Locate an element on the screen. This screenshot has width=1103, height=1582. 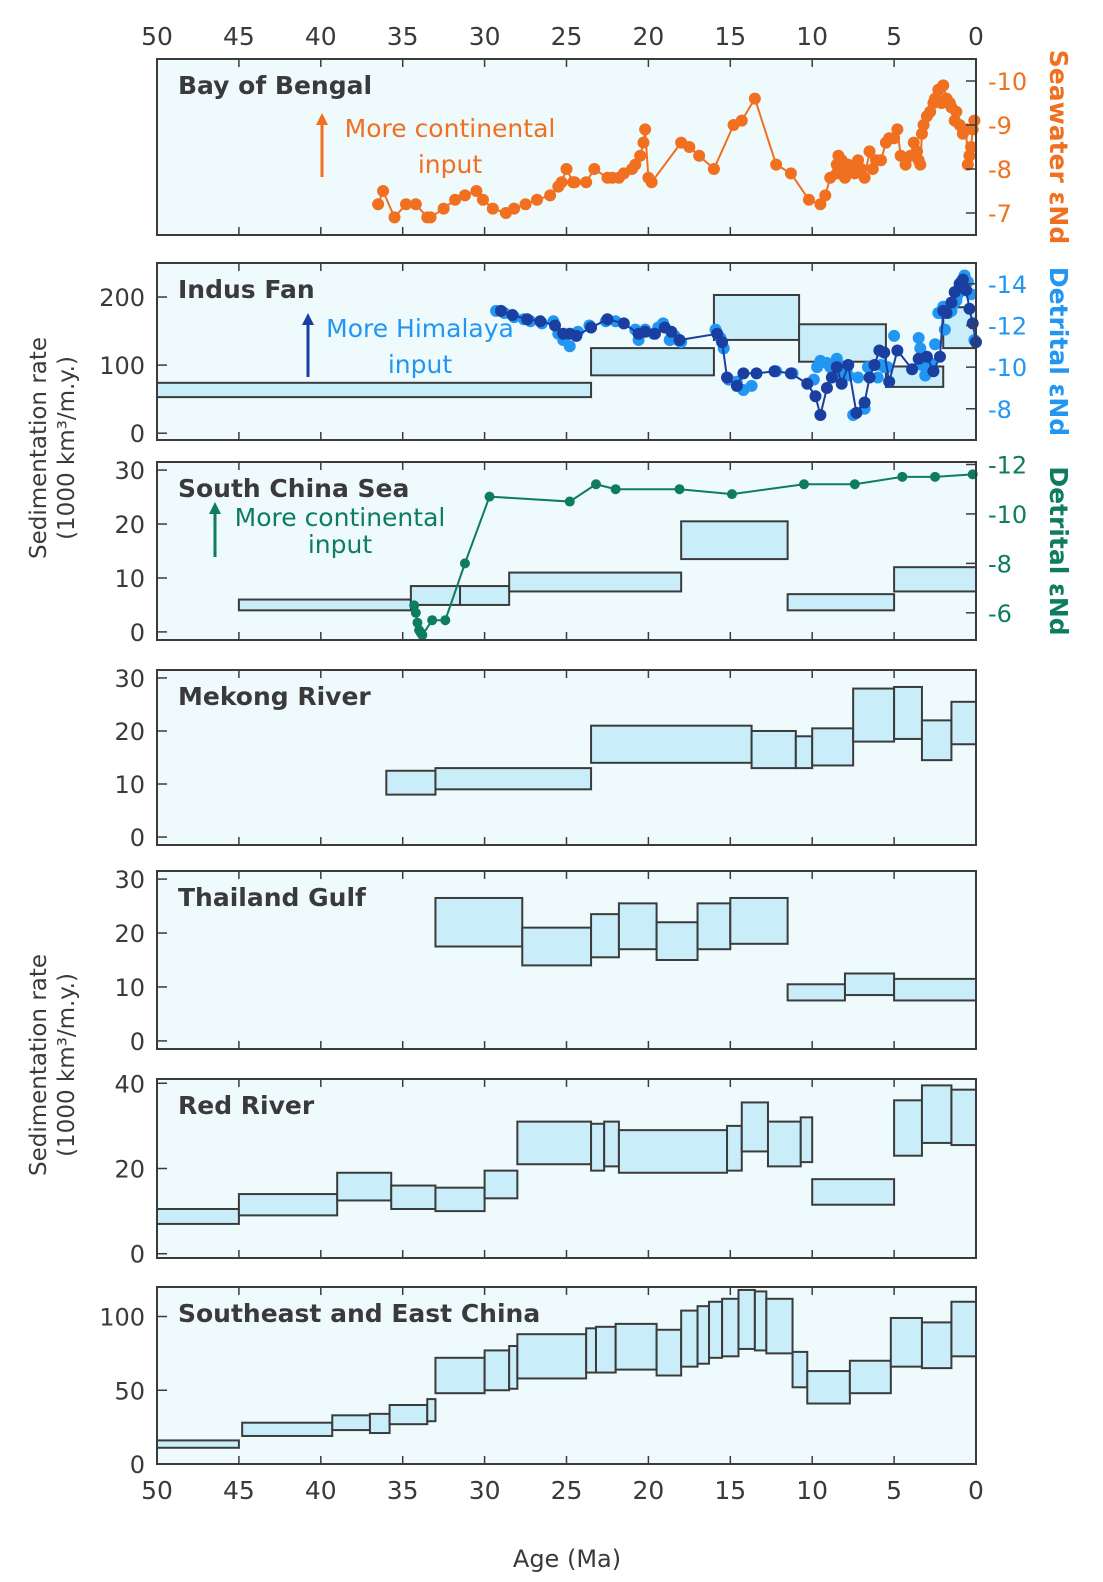
x-tick-label-top: 40 is located at coordinates (321, 36).